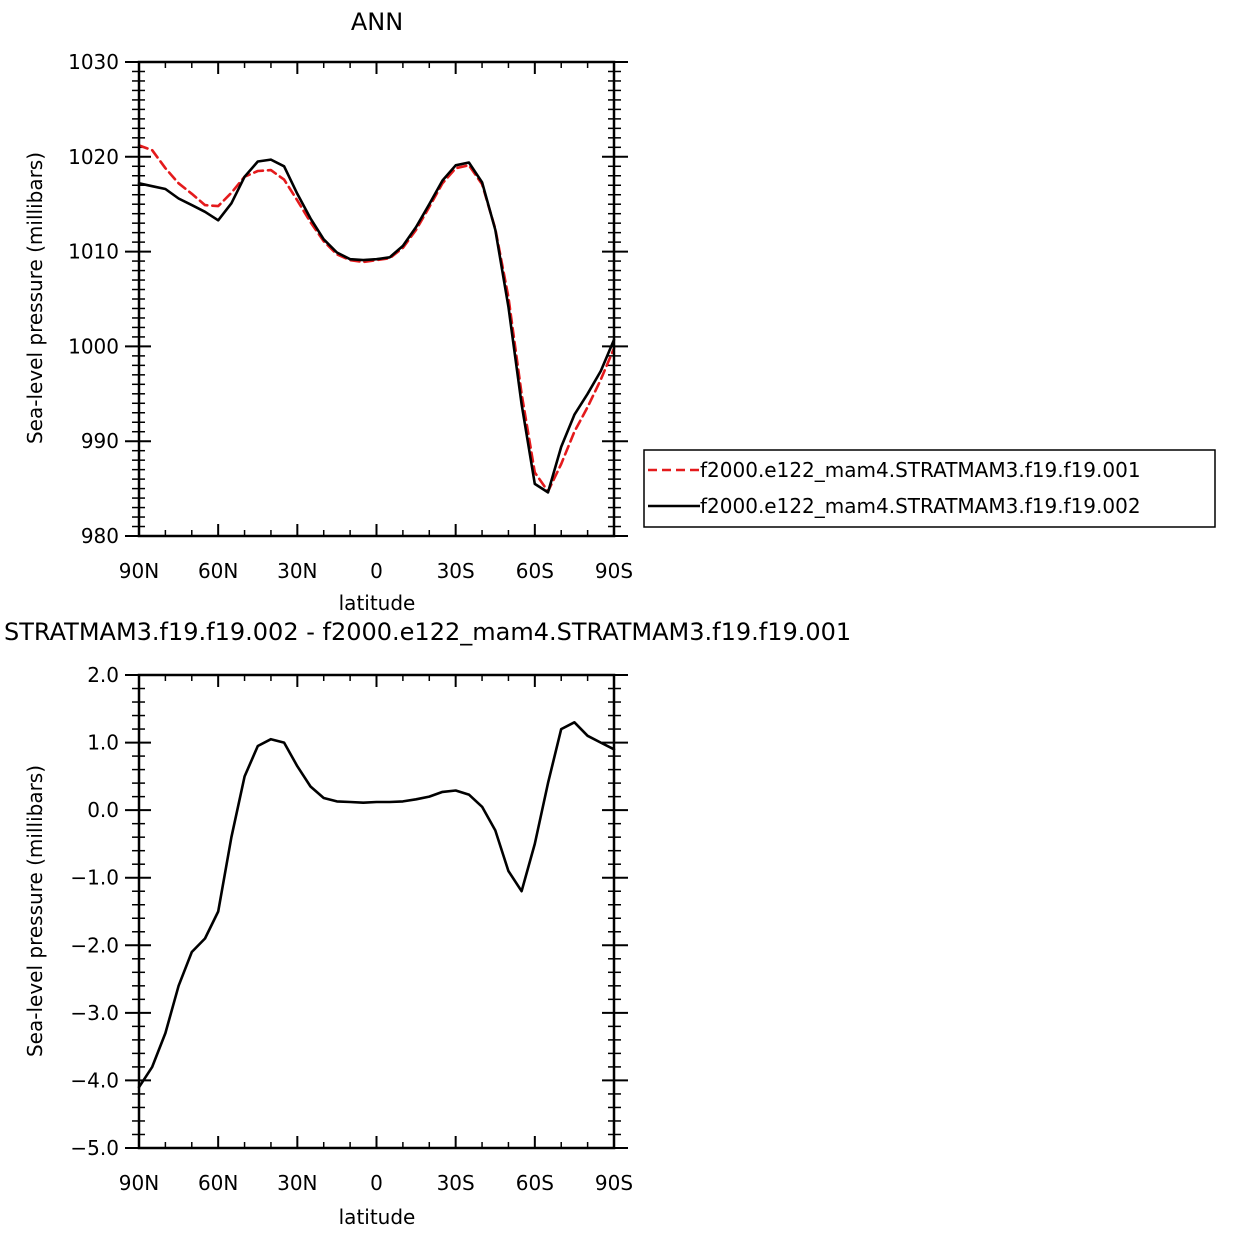 This screenshot has width=1238, height=1235. Describe the element at coordinates (103, 675) in the screenshot. I see `y-tick-label: 2.0` at that location.